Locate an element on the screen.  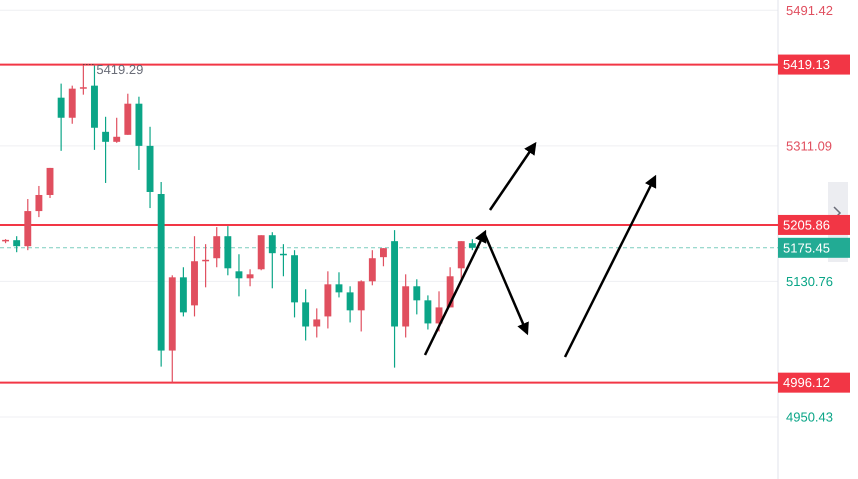
y-tick-label: 5491.42 is located at coordinates (809, 10).